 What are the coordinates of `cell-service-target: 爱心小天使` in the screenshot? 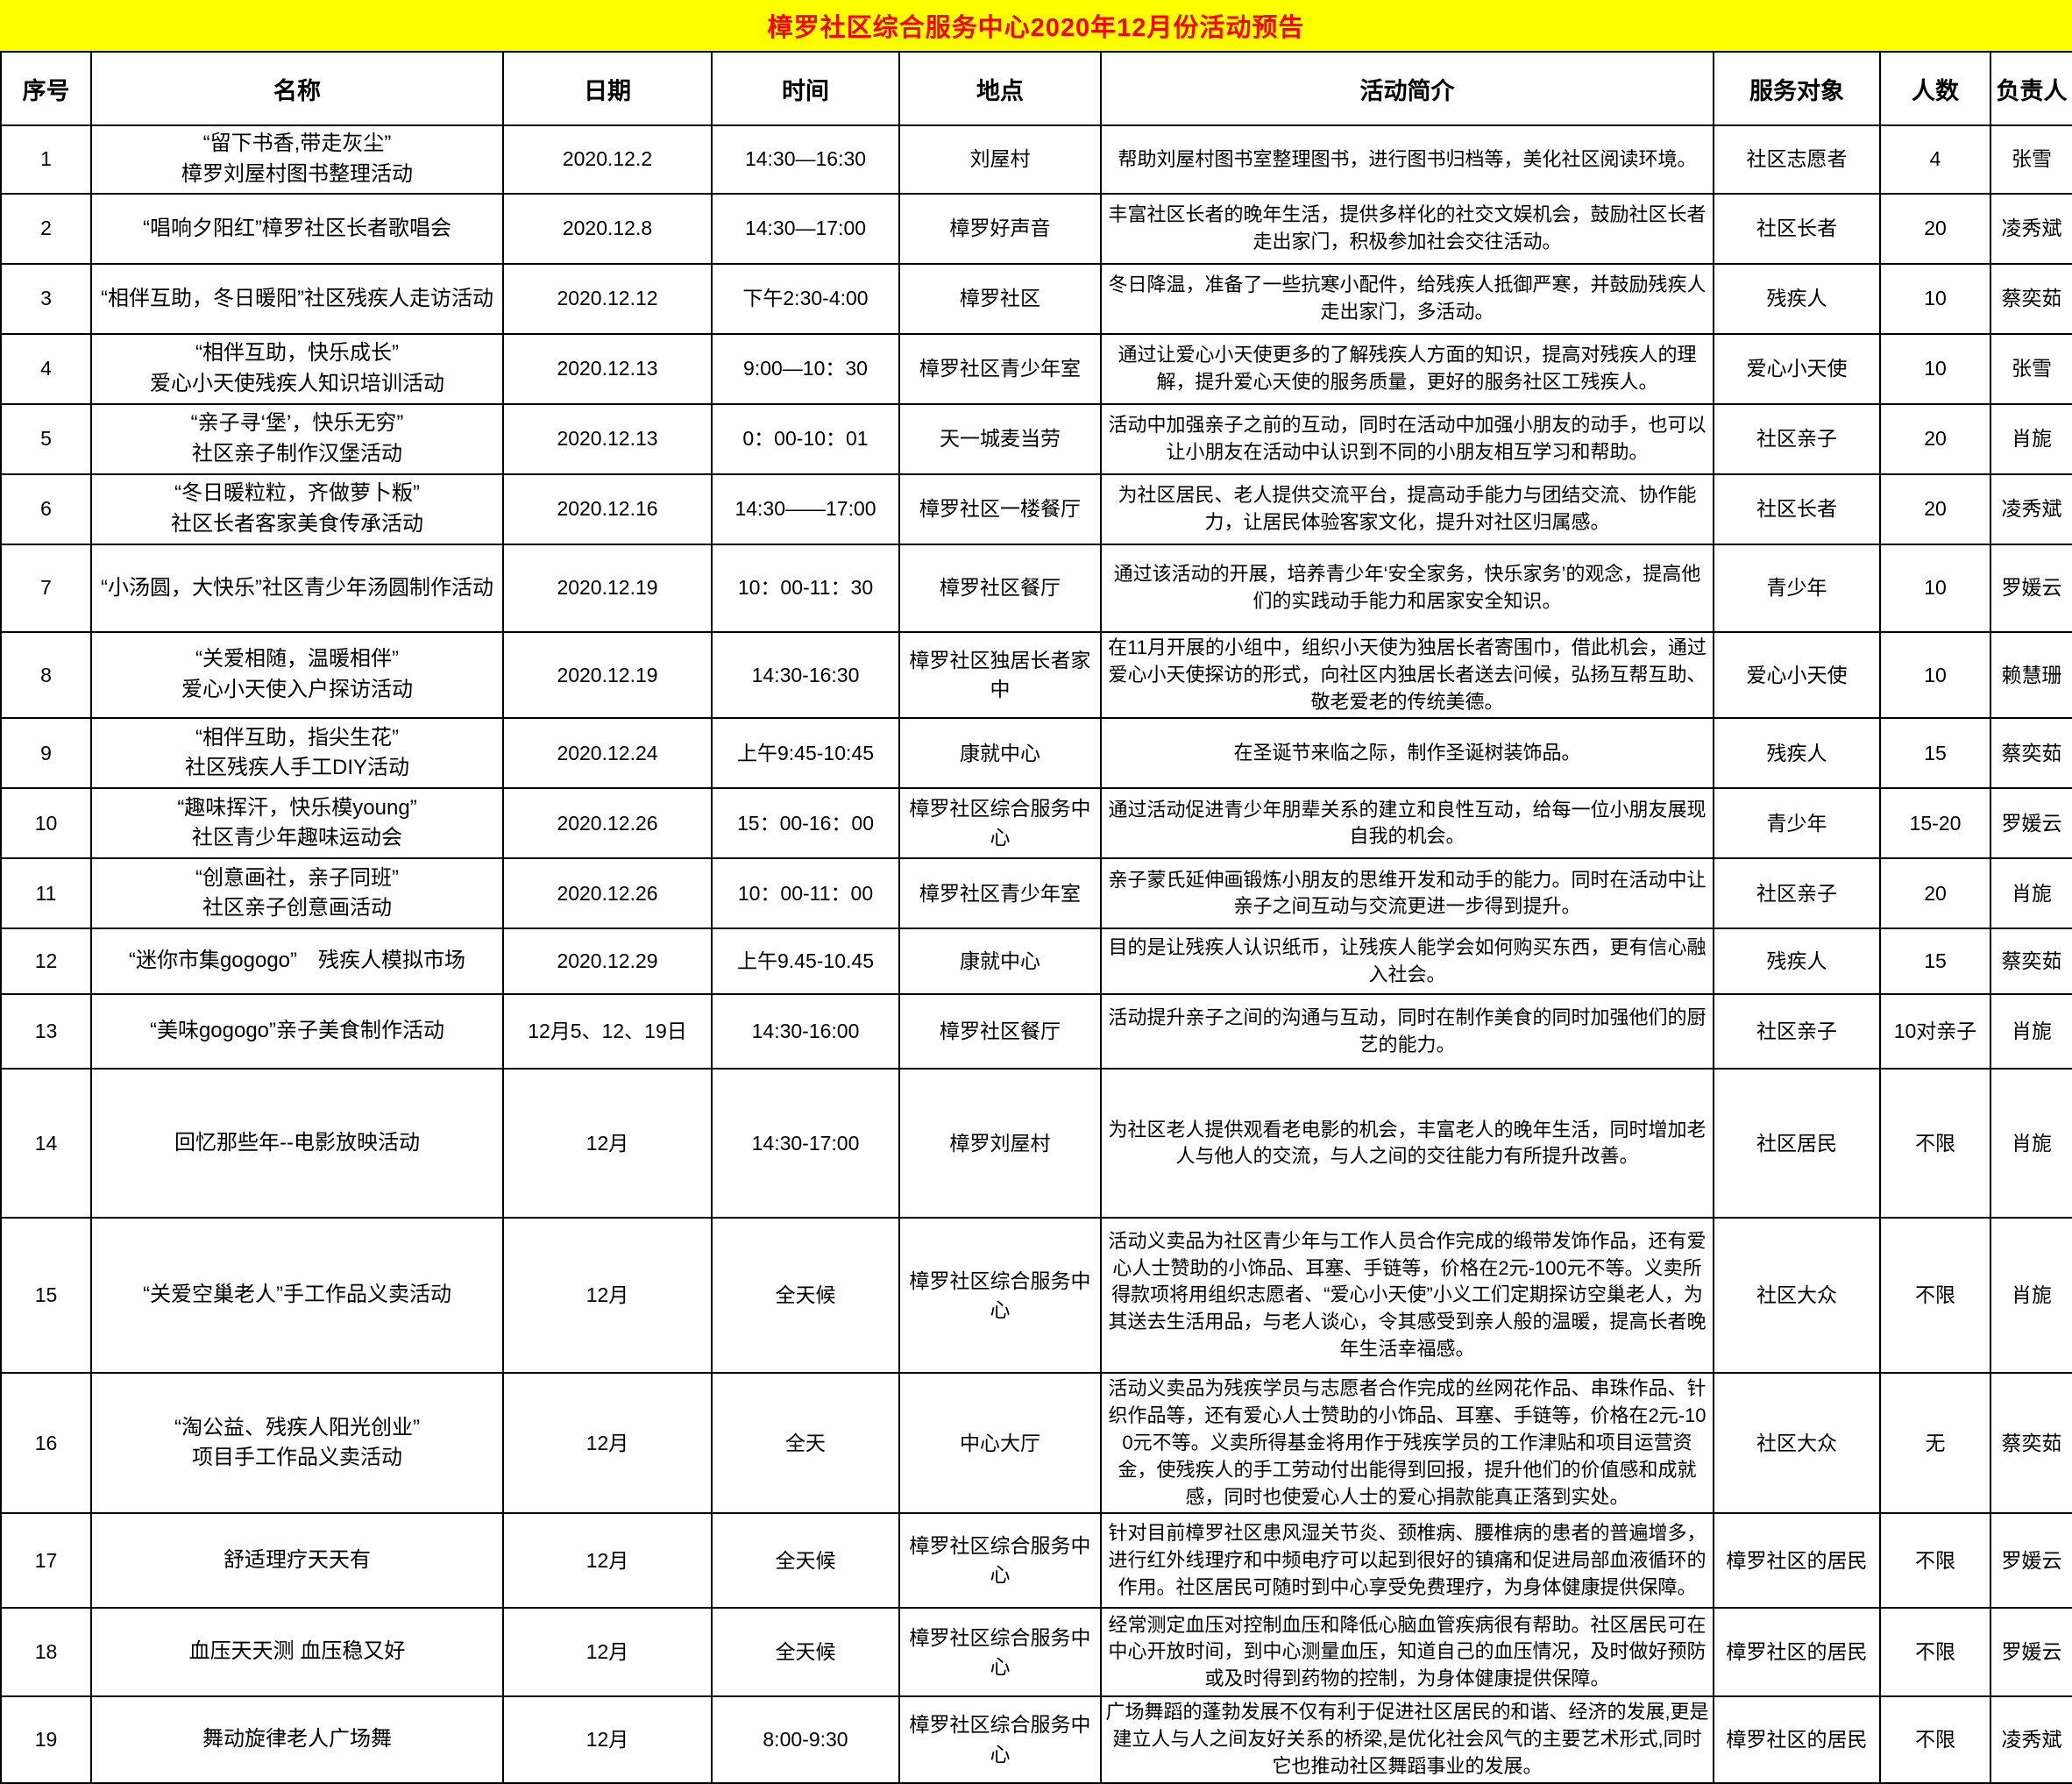 It's located at (1797, 369).